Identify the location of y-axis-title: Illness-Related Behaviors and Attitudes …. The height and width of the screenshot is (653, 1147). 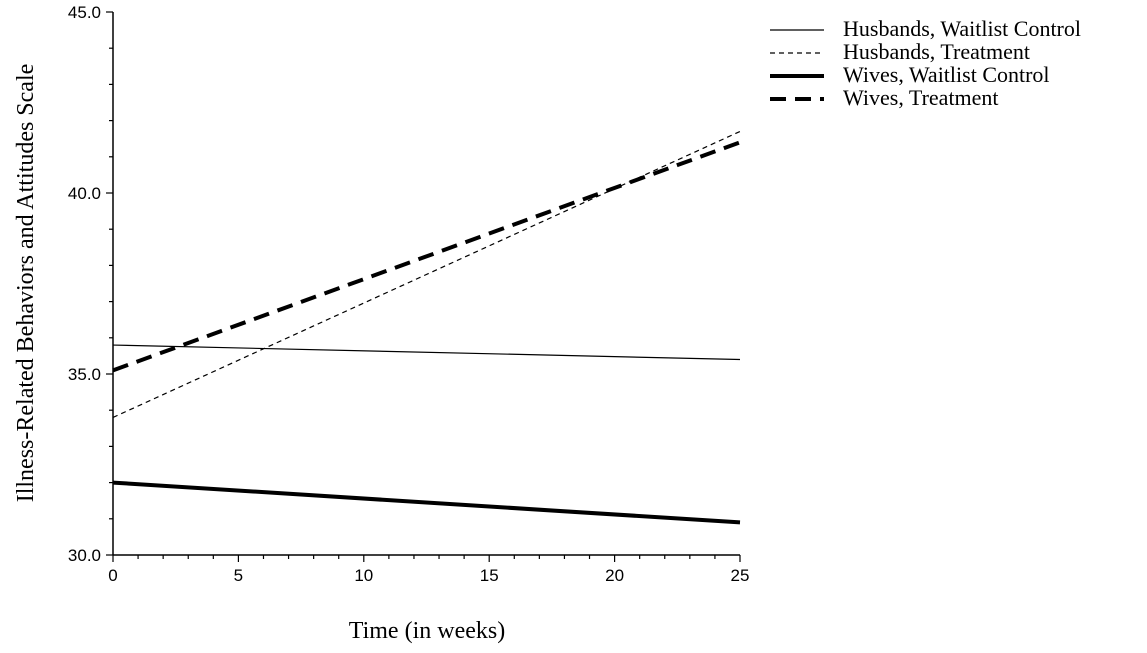
(26, 283).